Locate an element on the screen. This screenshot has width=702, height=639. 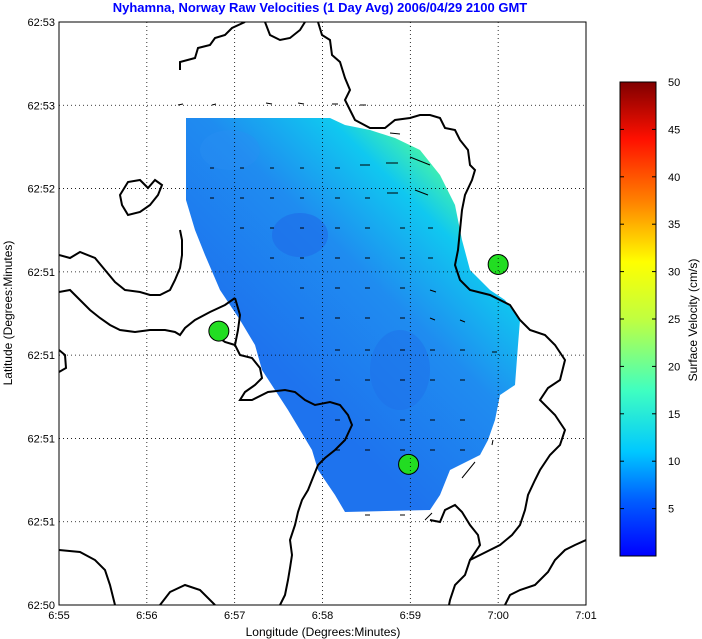
x-tick-label: 7:00 is located at coordinates (497, 616).